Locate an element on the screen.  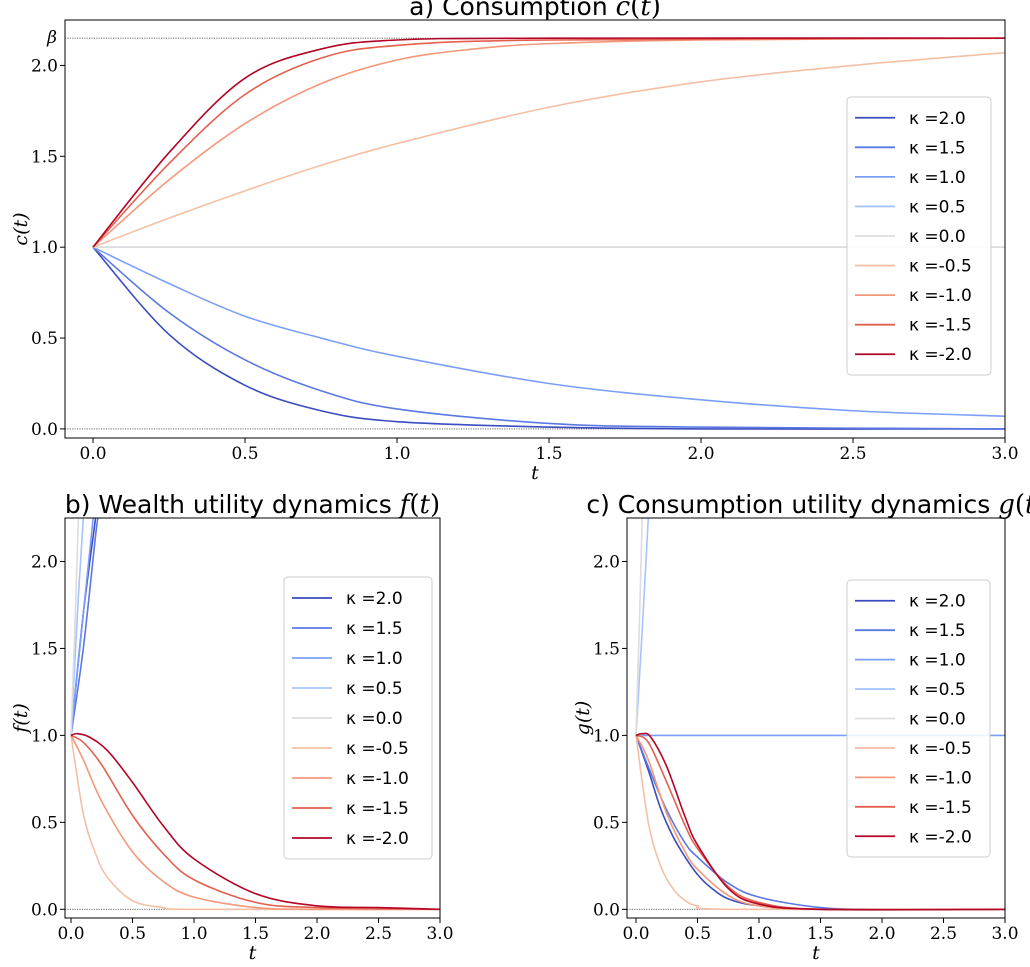
chart-title: b) Wealth utility dynamics f(t) is located at coordinates (252, 505).